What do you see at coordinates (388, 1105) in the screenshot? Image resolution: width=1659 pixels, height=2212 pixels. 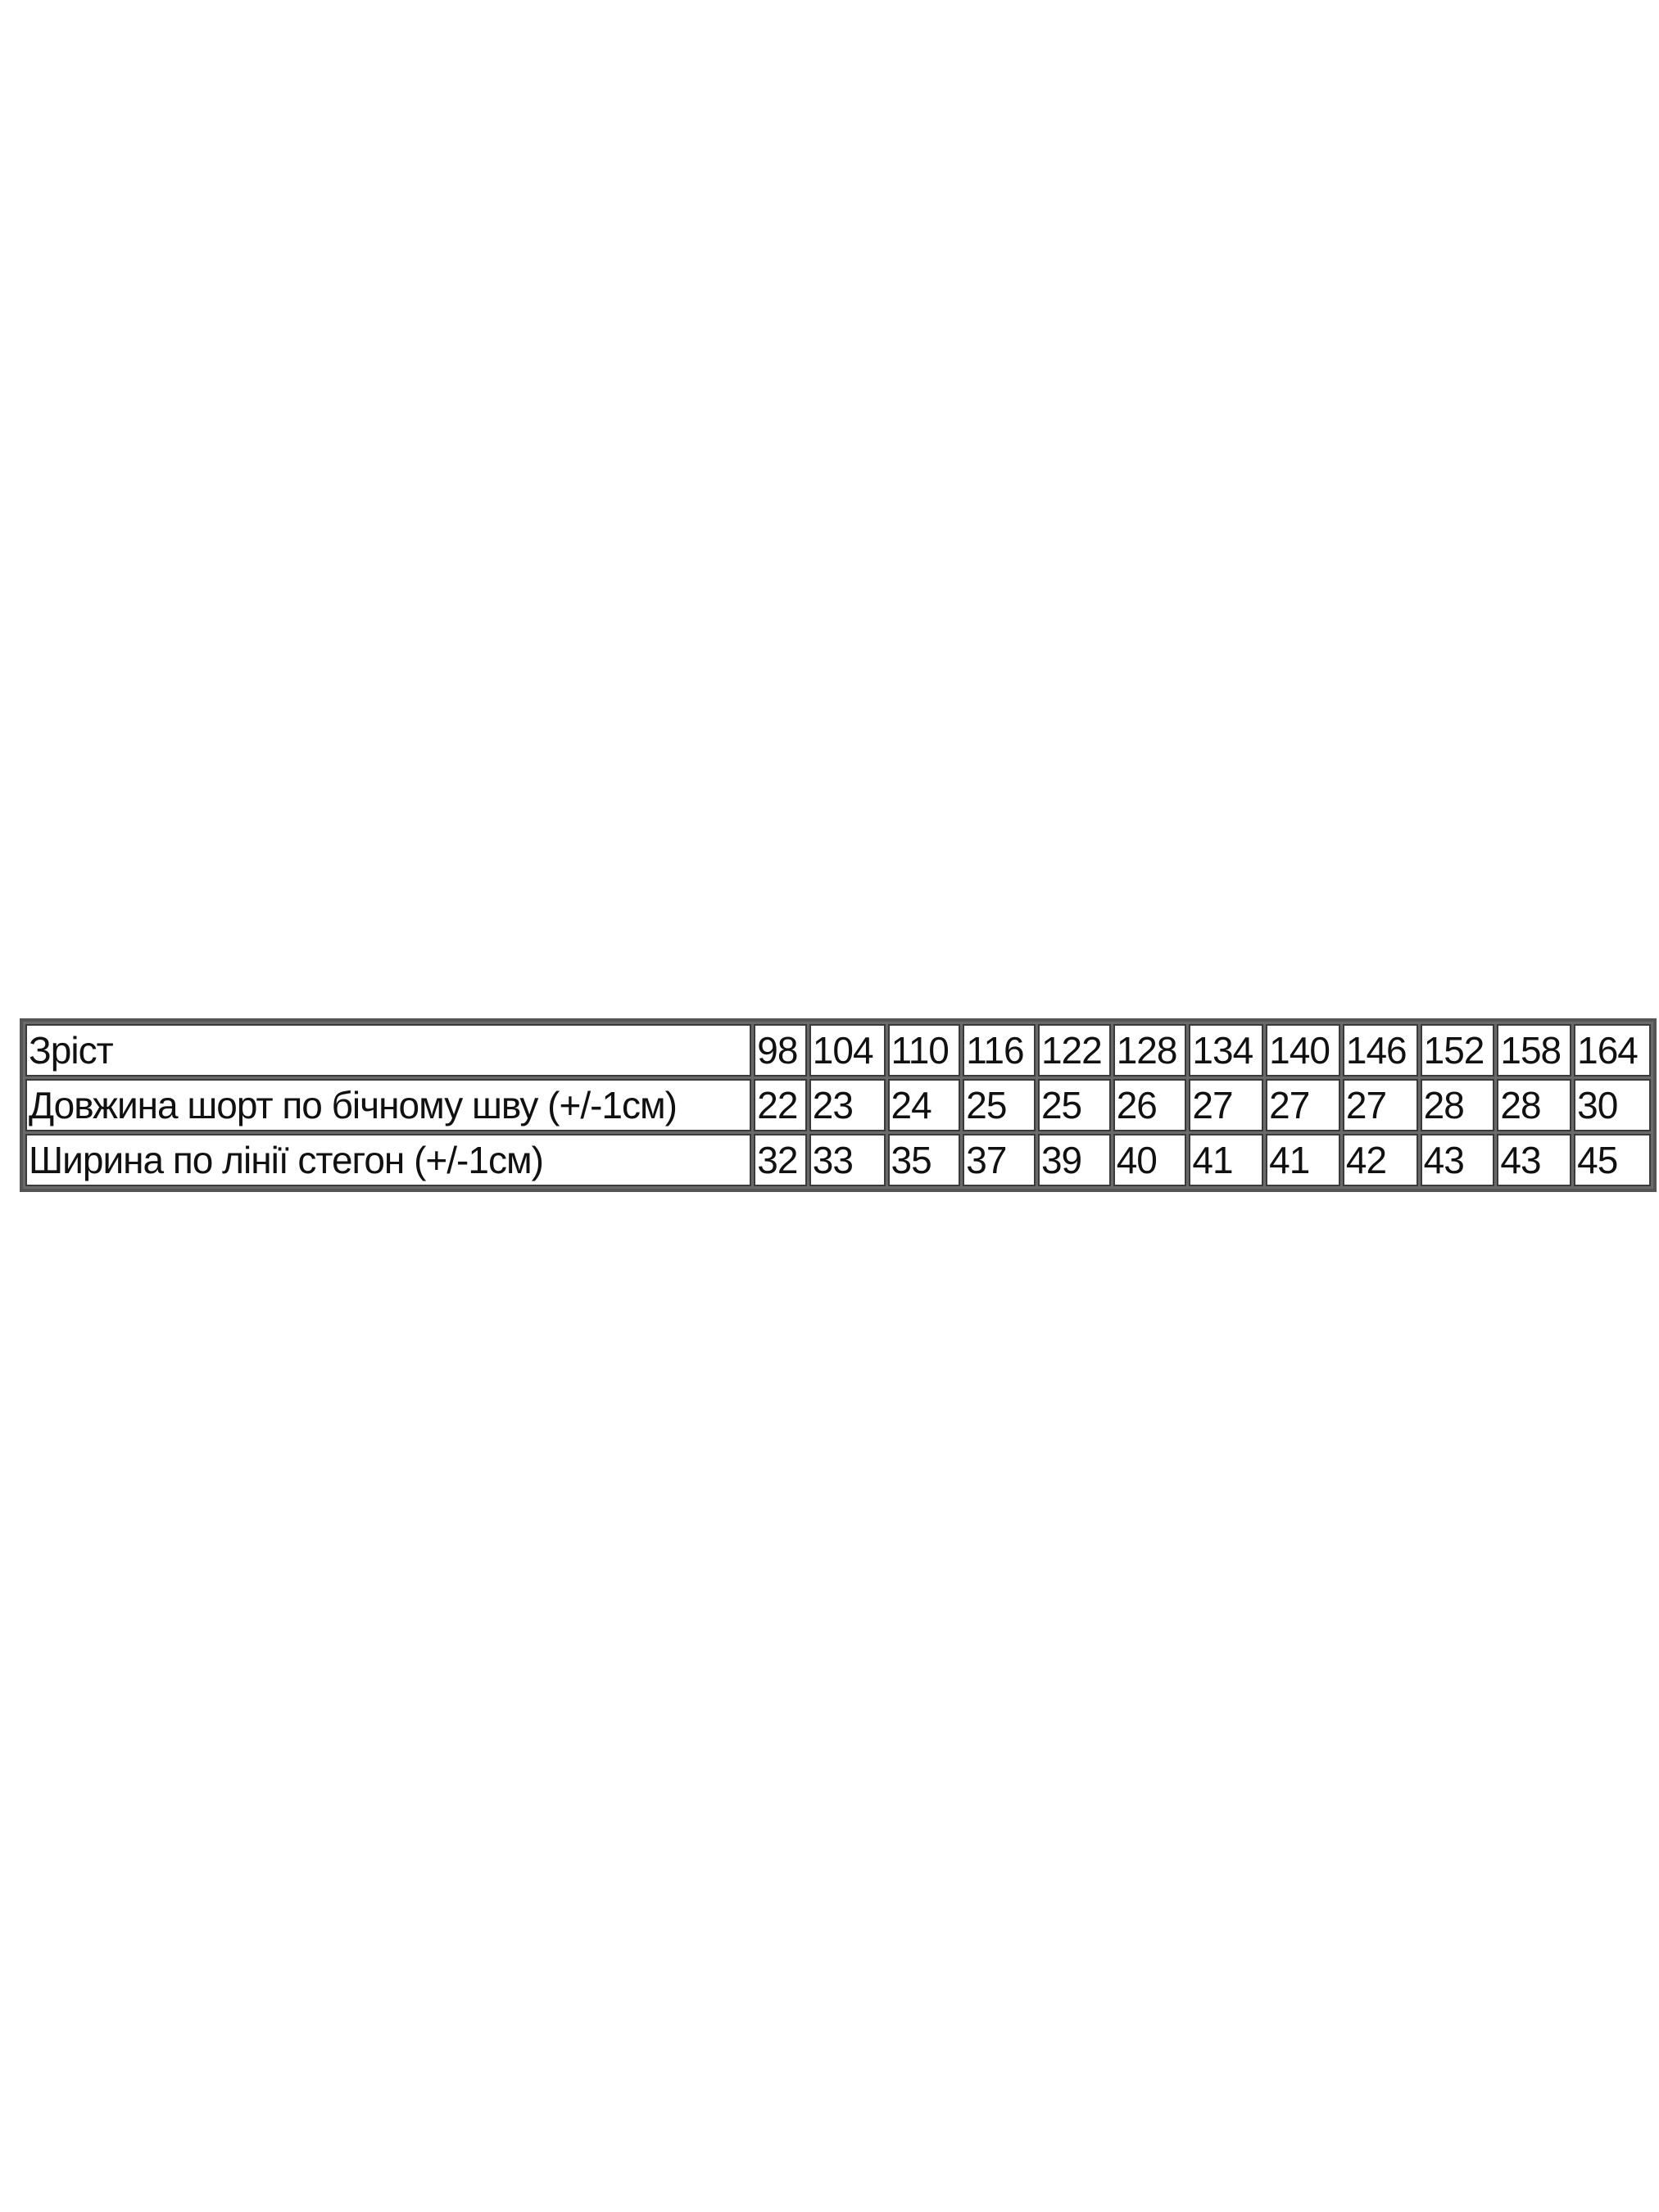 I see `row-label: Довжина шорт по бічному шву (+/-1см)` at bounding box center [388, 1105].